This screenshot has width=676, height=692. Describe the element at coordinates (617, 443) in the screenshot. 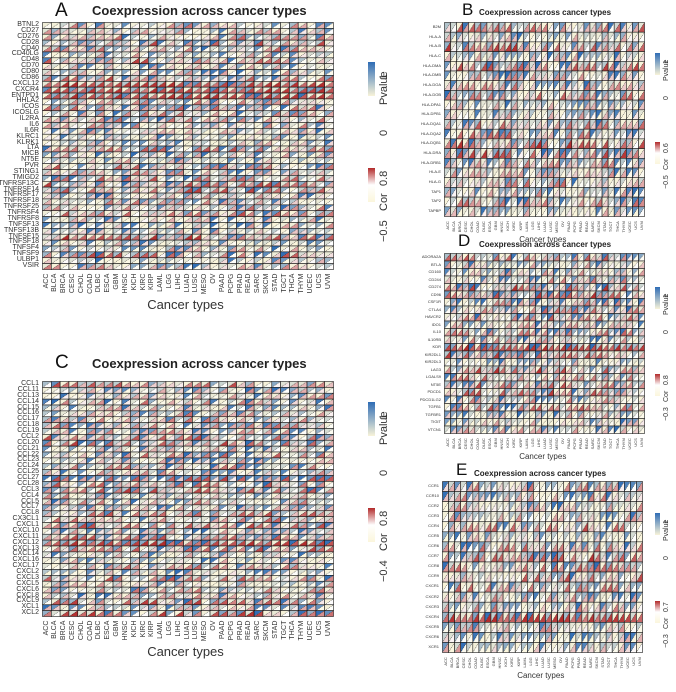

I see `column-label-thca: THCA` at that location.